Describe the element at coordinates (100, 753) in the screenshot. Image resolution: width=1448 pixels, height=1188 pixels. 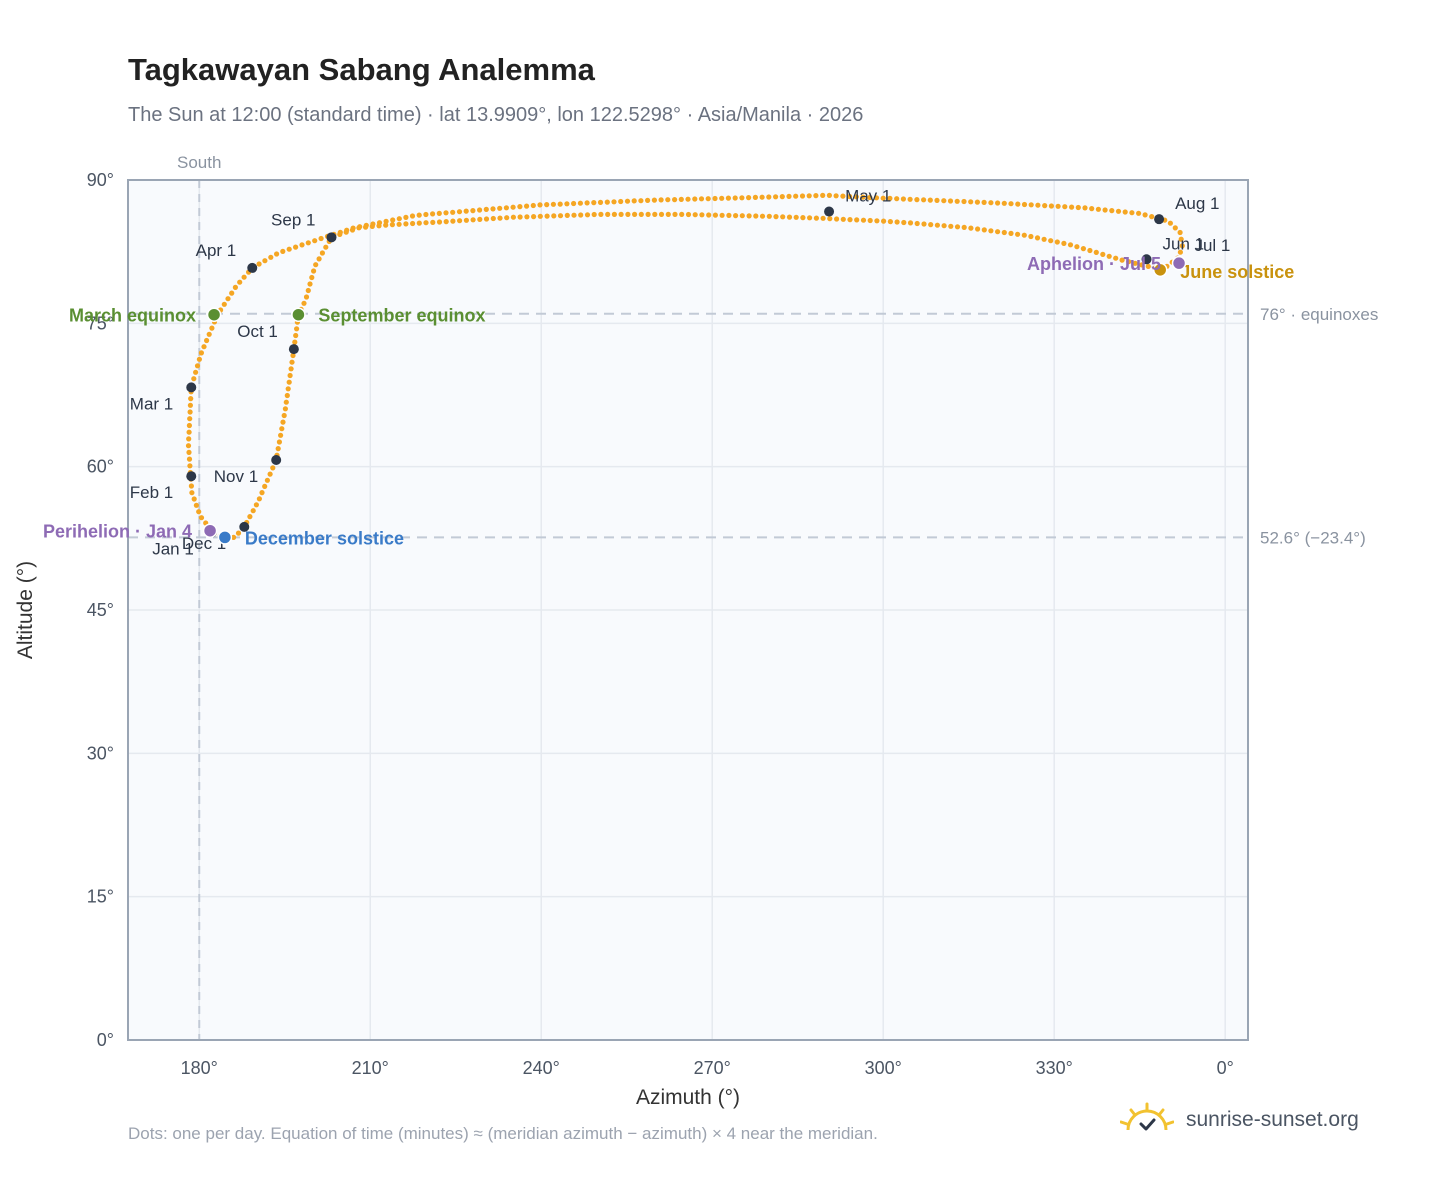
I see `y-tick-label: 30°` at that location.